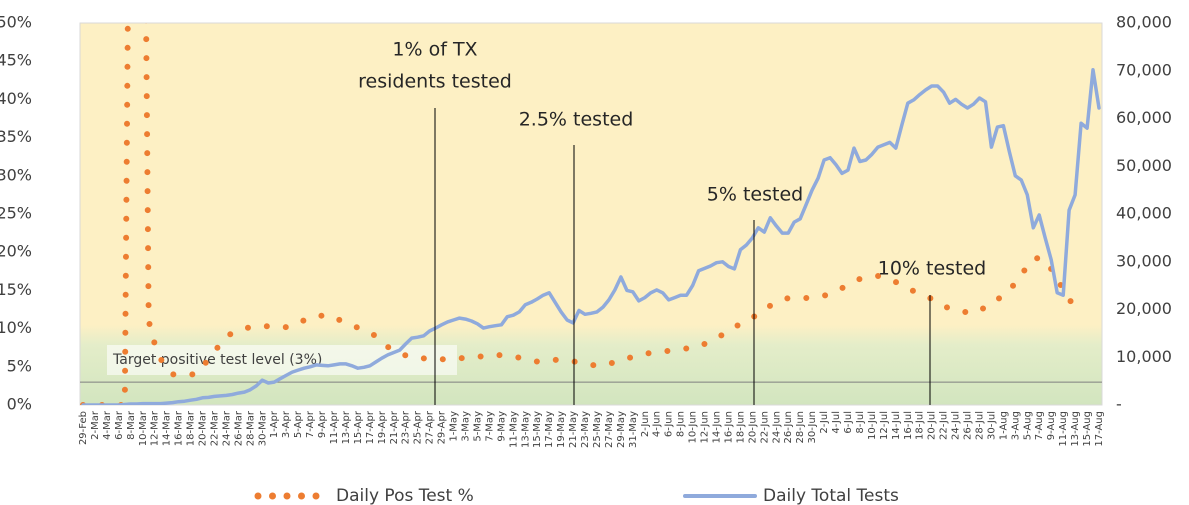 The width and height of the screenshot is (1189, 505). I want to click on x-tick-label: 16-Jun, so click(728, 427).